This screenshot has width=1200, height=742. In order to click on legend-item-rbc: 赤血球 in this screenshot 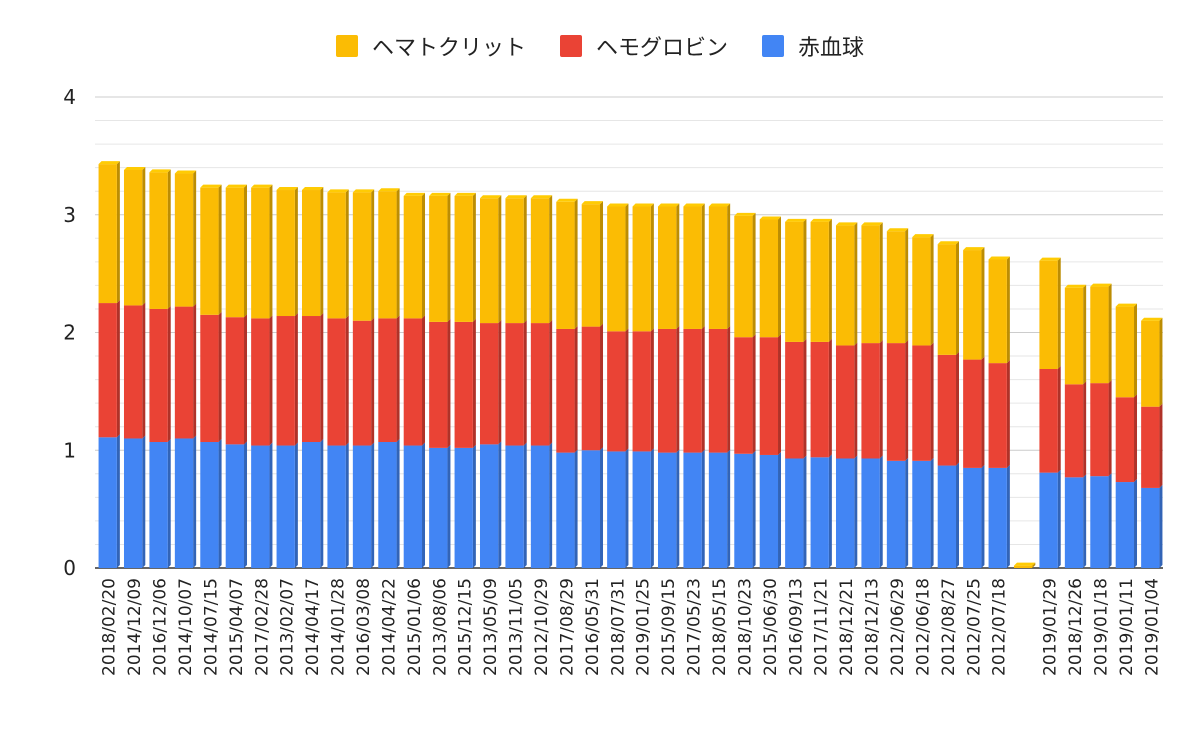, I will do `click(813, 46)`.